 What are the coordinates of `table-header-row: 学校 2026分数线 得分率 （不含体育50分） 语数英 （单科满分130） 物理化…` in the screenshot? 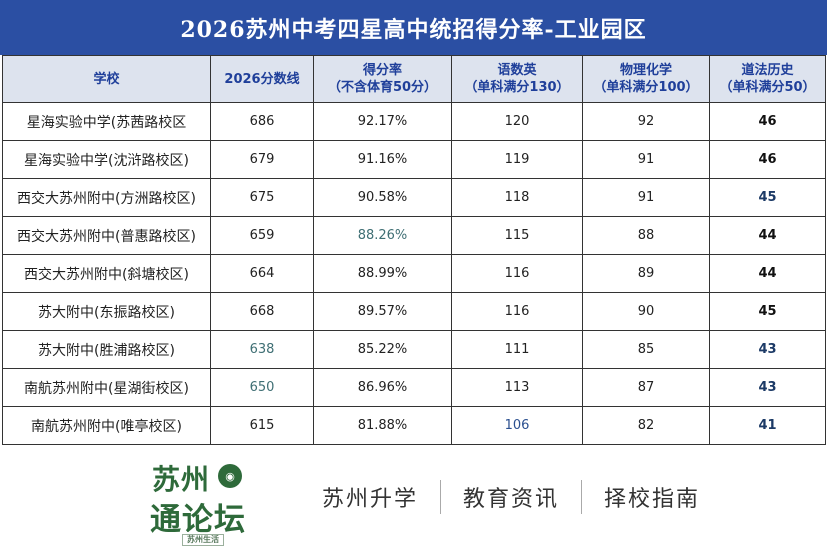 It's located at (414, 79).